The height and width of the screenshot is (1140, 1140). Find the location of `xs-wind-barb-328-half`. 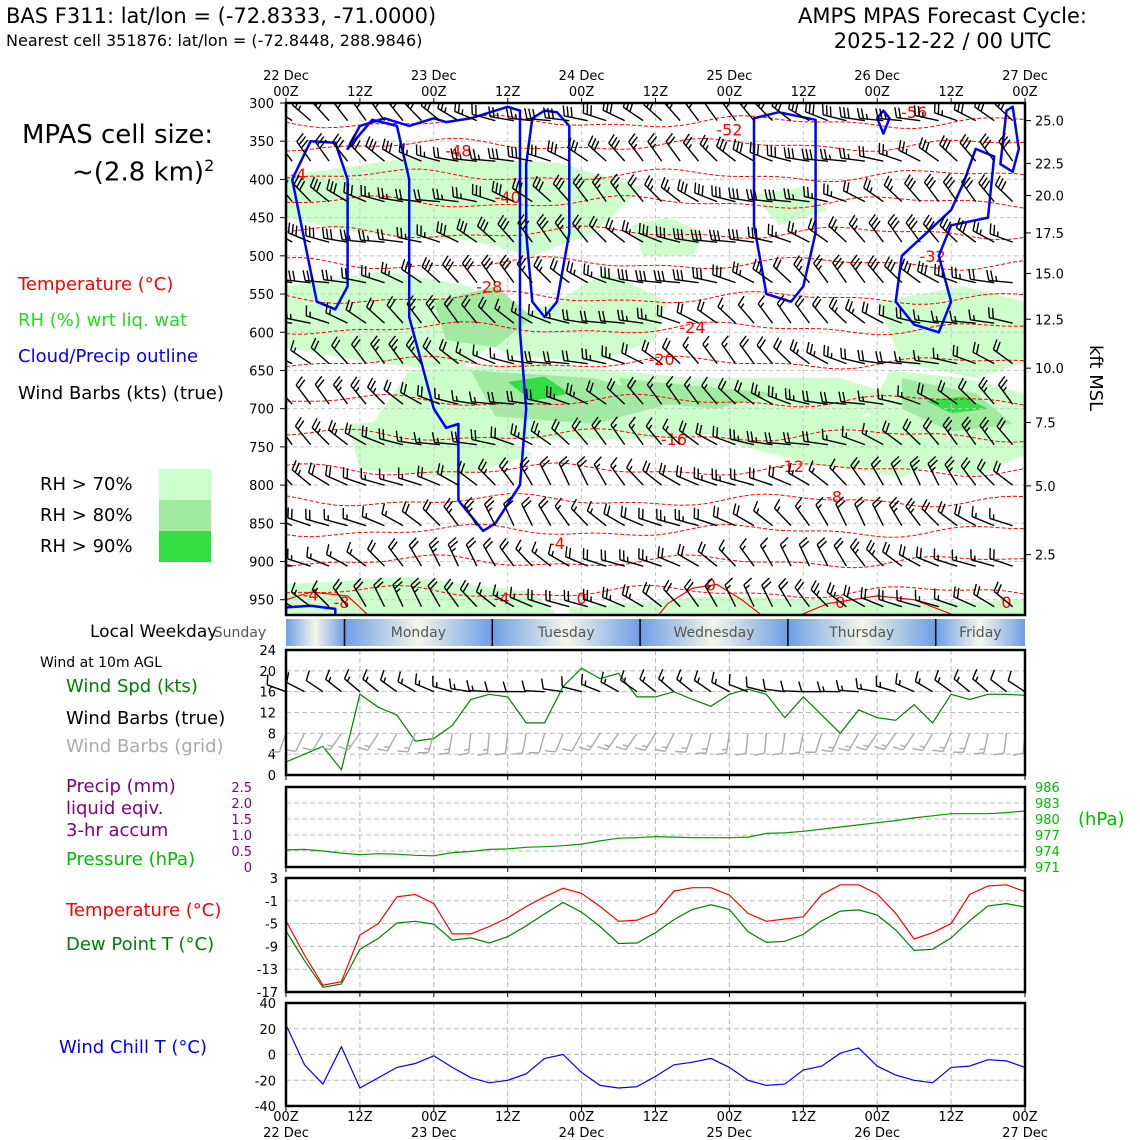

xs-wind-barb-328-half is located at coordinates (419, 440).